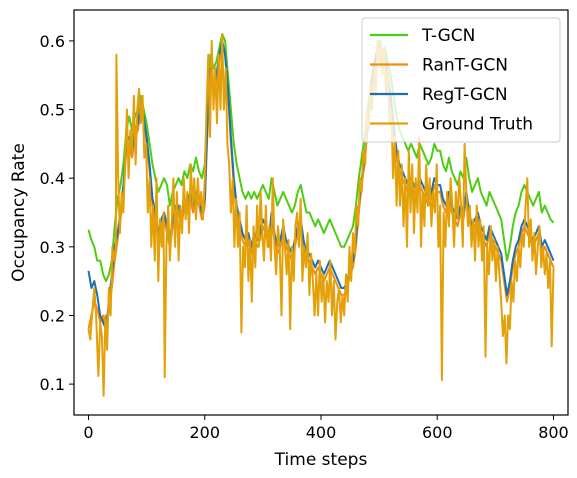 The image size is (577, 478). Describe the element at coordinates (52, 247) in the screenshot. I see `y-tick-label: 0.3` at that location.